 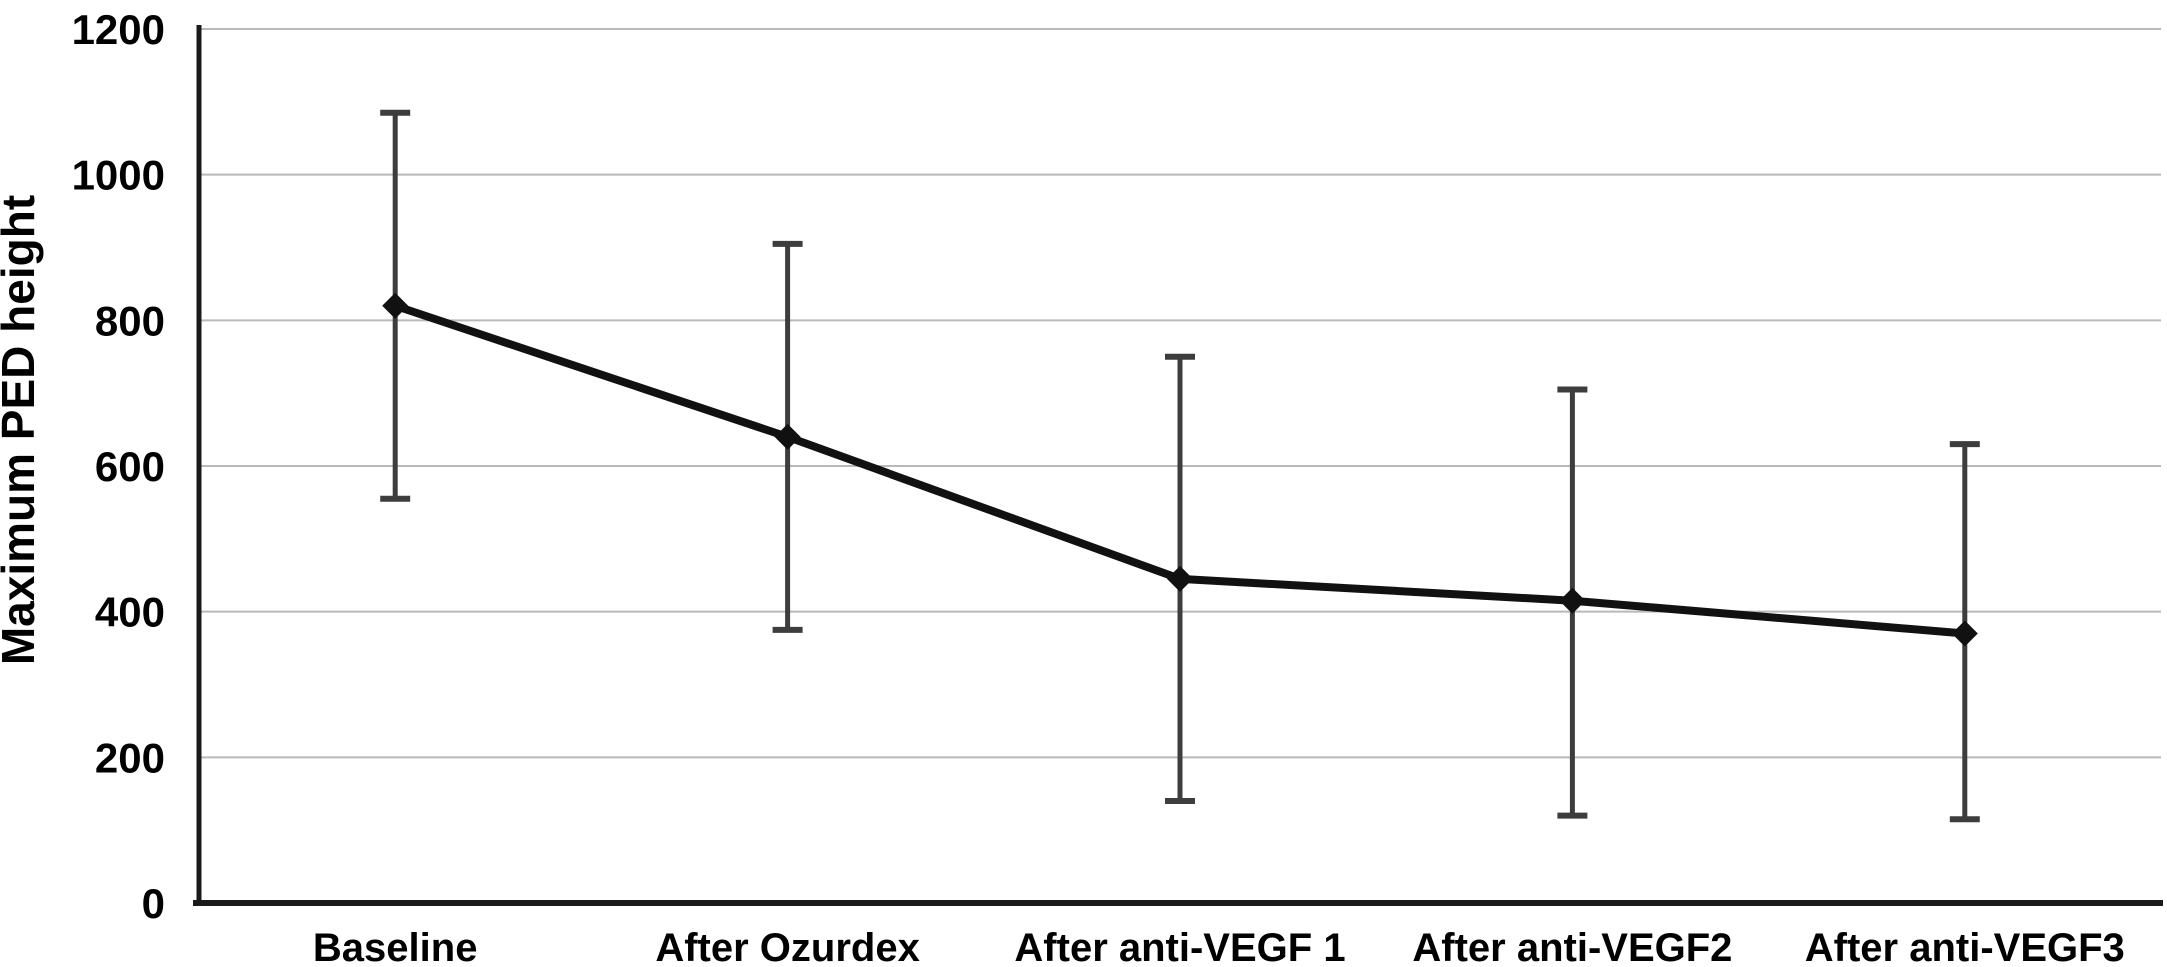 What do you see at coordinates (22, 430) in the screenshot?
I see `y-axis-title: Maximum PED height` at bounding box center [22, 430].